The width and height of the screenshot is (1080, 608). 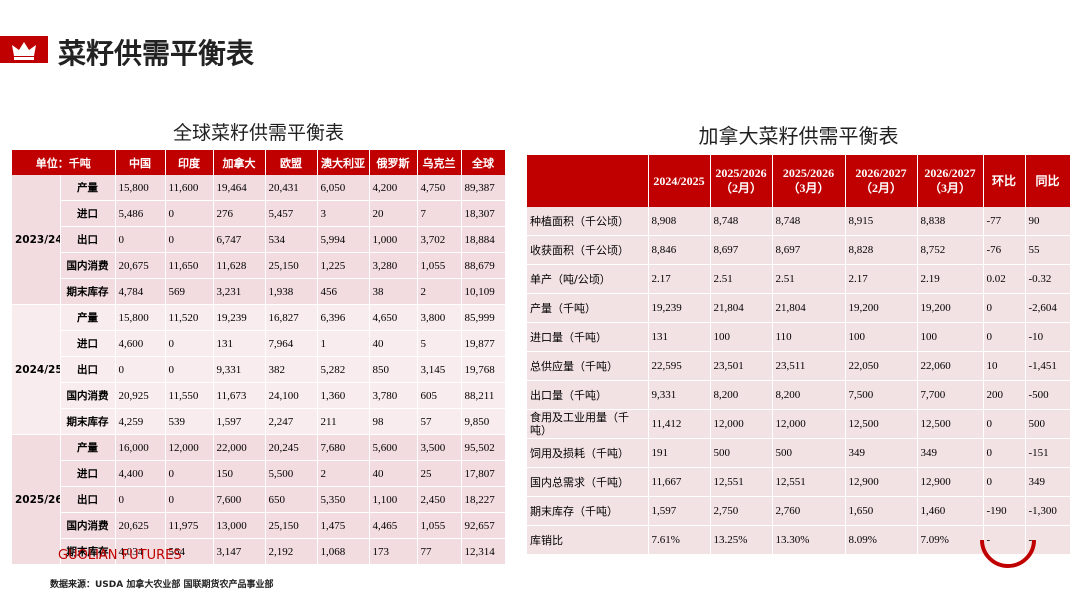 I want to click on cell: 1,597, so click(x=679, y=511).